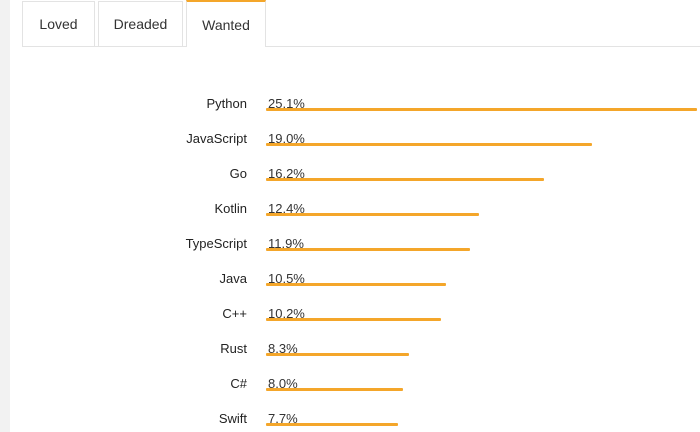 The height and width of the screenshot is (432, 700). What do you see at coordinates (286, 173) in the screenshot?
I see `value-label: 16.2%` at bounding box center [286, 173].